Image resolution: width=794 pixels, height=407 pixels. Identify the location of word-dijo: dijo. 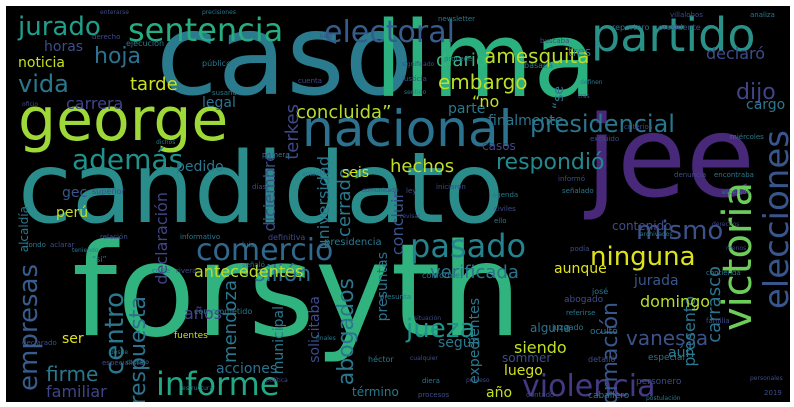
(756, 92).